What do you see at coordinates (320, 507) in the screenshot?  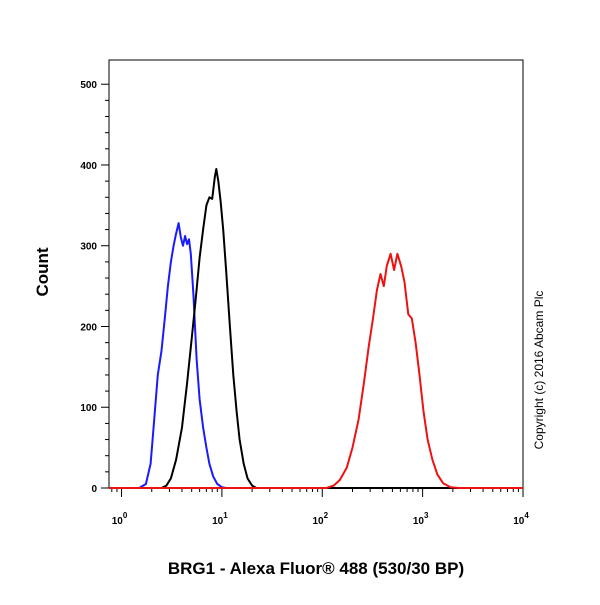 I see `x-axis: 10⁰ 10¹ 10² 10³ 10⁴` at bounding box center [320, 507].